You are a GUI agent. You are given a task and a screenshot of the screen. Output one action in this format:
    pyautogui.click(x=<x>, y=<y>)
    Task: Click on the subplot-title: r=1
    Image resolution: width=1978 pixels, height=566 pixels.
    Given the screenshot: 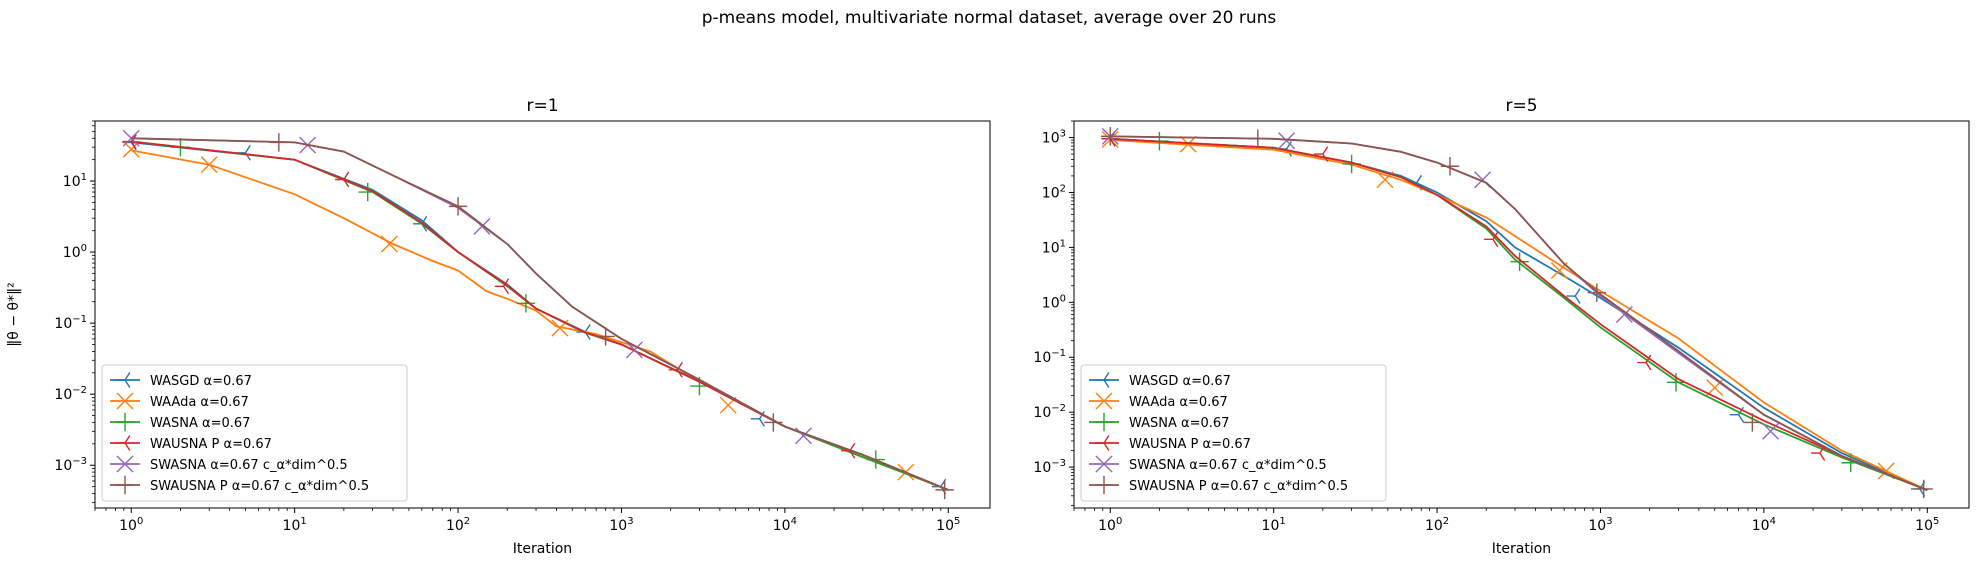 What is the action you would take?
    pyautogui.click(x=542, y=106)
    